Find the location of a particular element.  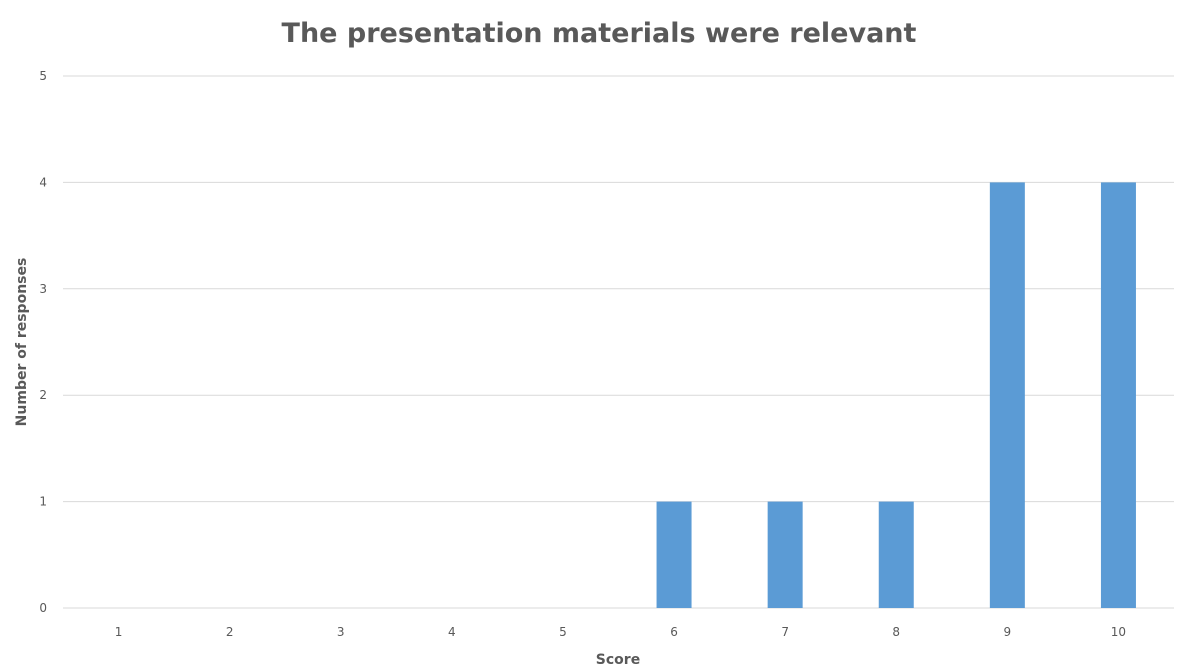

x-tick-label: 7 is located at coordinates (785, 632).